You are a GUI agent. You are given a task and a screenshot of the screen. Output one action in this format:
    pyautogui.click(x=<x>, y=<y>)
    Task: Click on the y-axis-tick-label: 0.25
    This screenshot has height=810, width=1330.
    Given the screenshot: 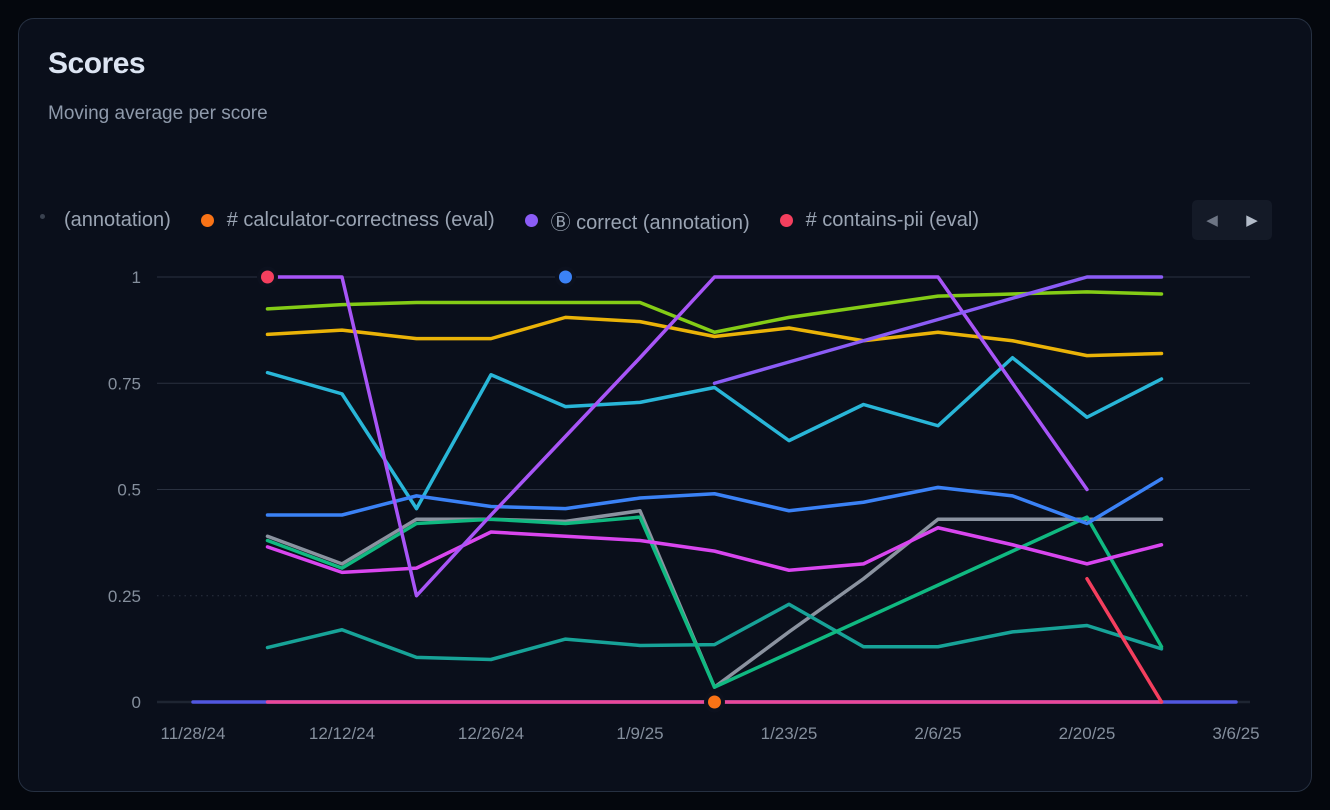 What is the action you would take?
    pyautogui.click(x=124, y=596)
    